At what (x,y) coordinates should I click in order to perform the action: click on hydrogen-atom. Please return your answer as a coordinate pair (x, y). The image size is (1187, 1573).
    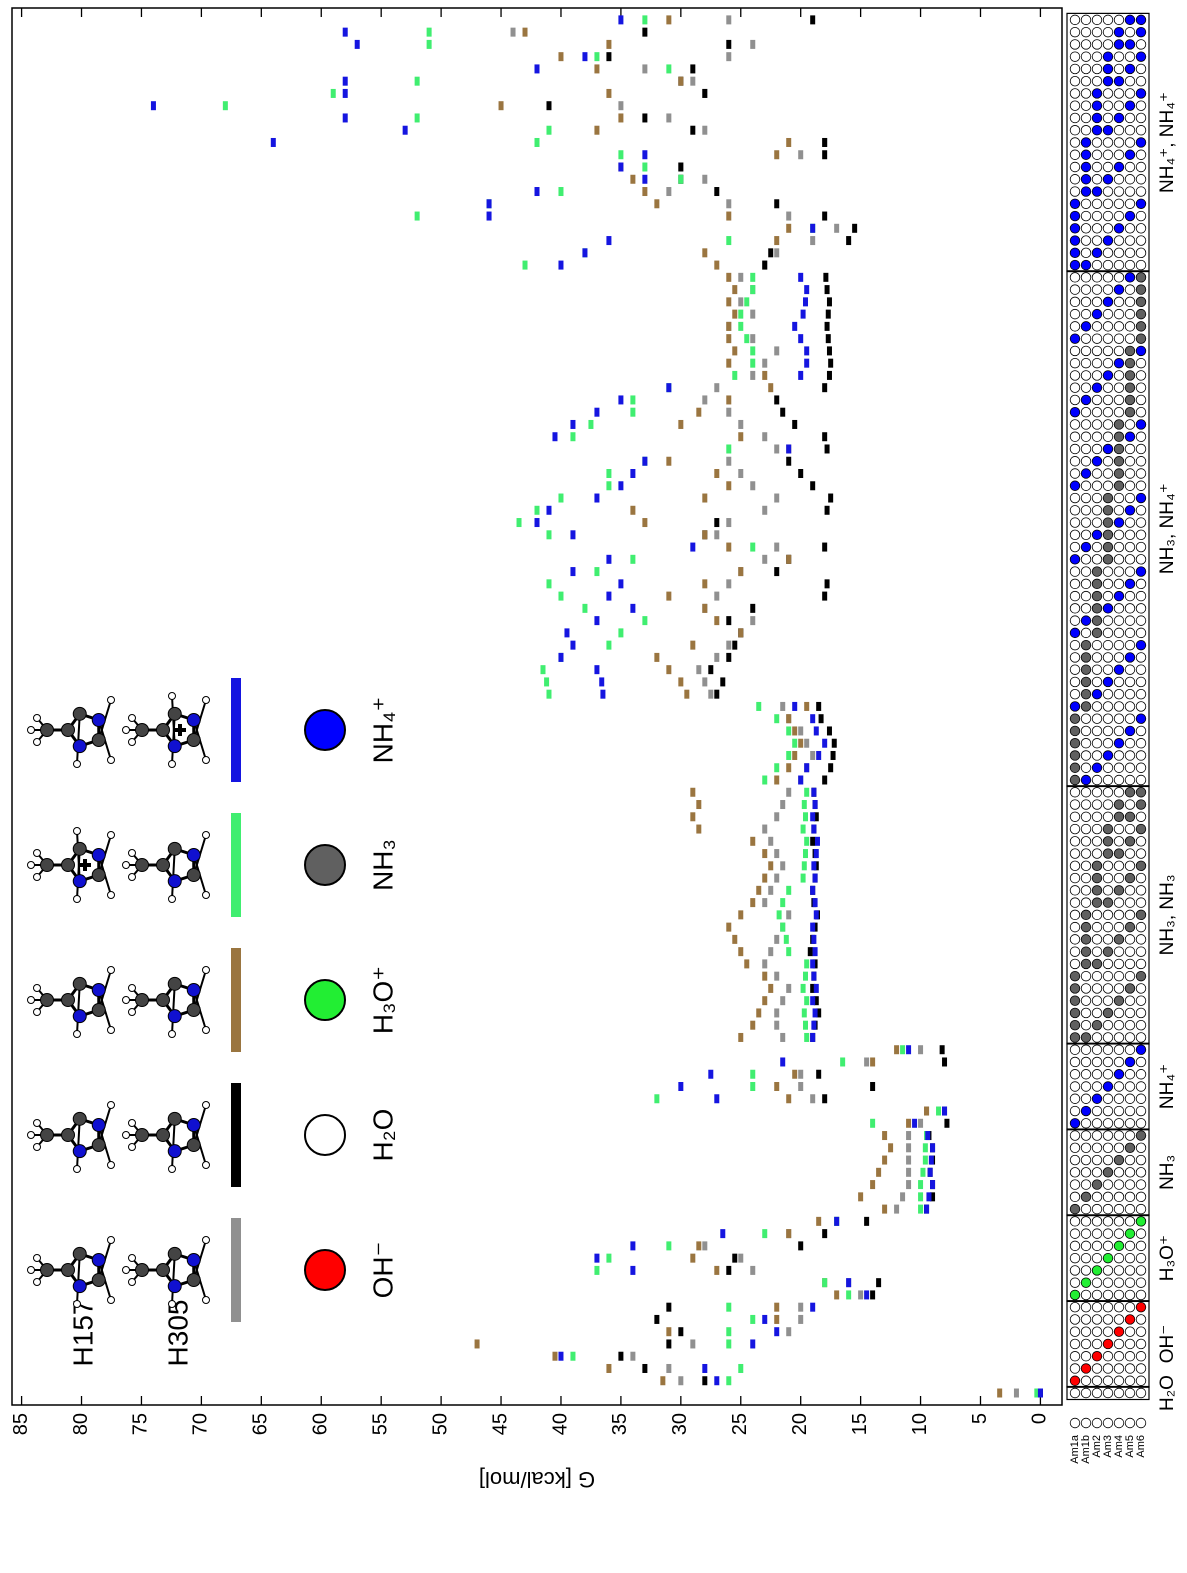
    Looking at the image, I should click on (206, 970).